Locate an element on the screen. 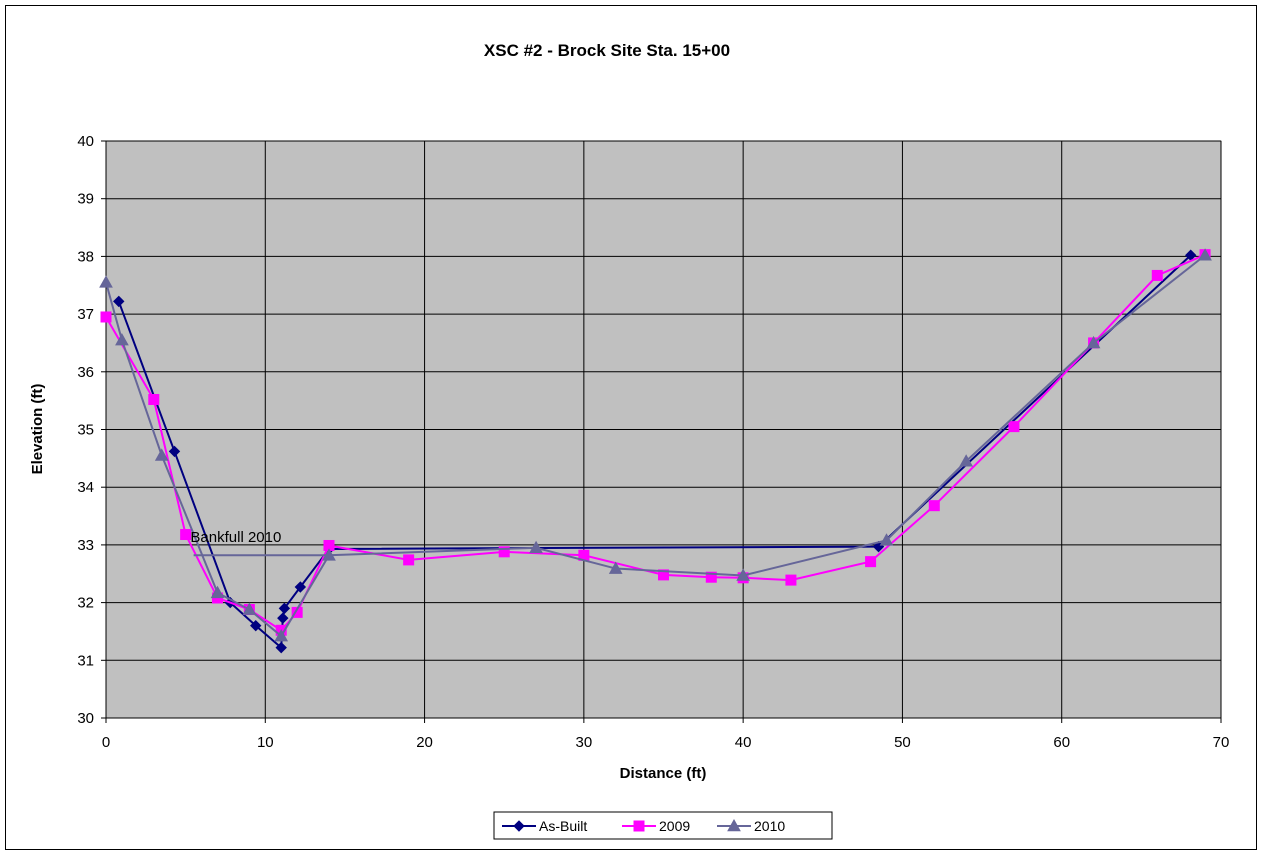 Image resolution: width=1264 pixels, height=856 pixels. y-tick-label: 40 is located at coordinates (85, 141).